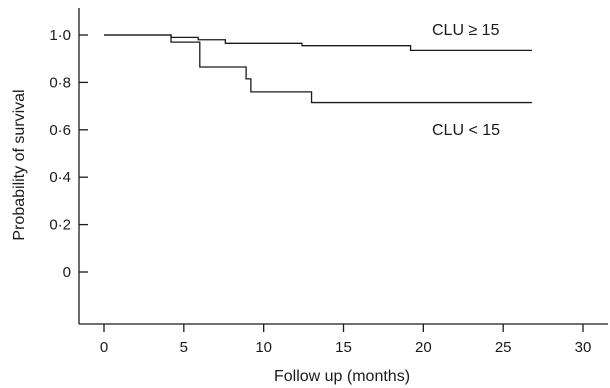 The image size is (610, 388). What do you see at coordinates (60, 35) in the screenshot?
I see `y-tick-label: 1·0` at bounding box center [60, 35].